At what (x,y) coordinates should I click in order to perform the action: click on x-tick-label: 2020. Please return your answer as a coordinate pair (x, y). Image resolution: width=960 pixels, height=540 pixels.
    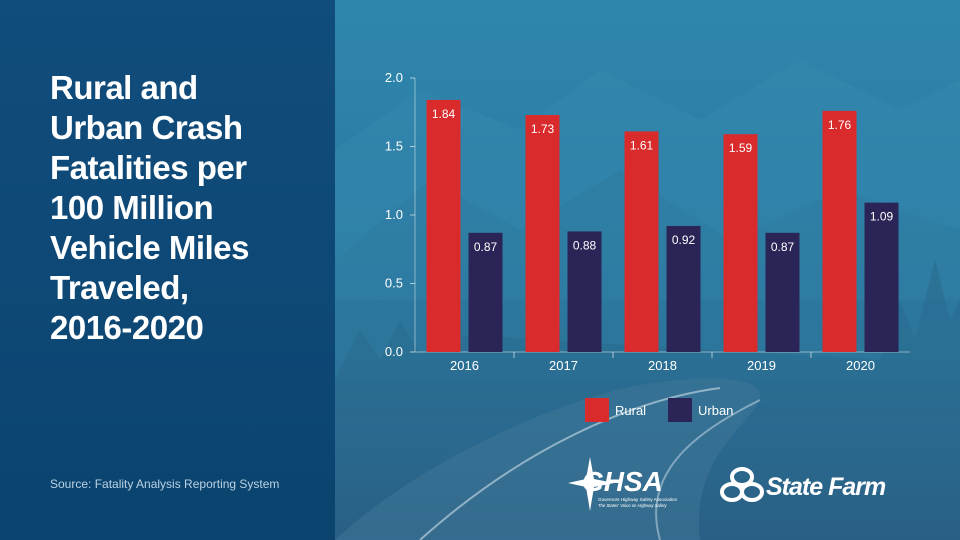
    Looking at the image, I should click on (860, 365).